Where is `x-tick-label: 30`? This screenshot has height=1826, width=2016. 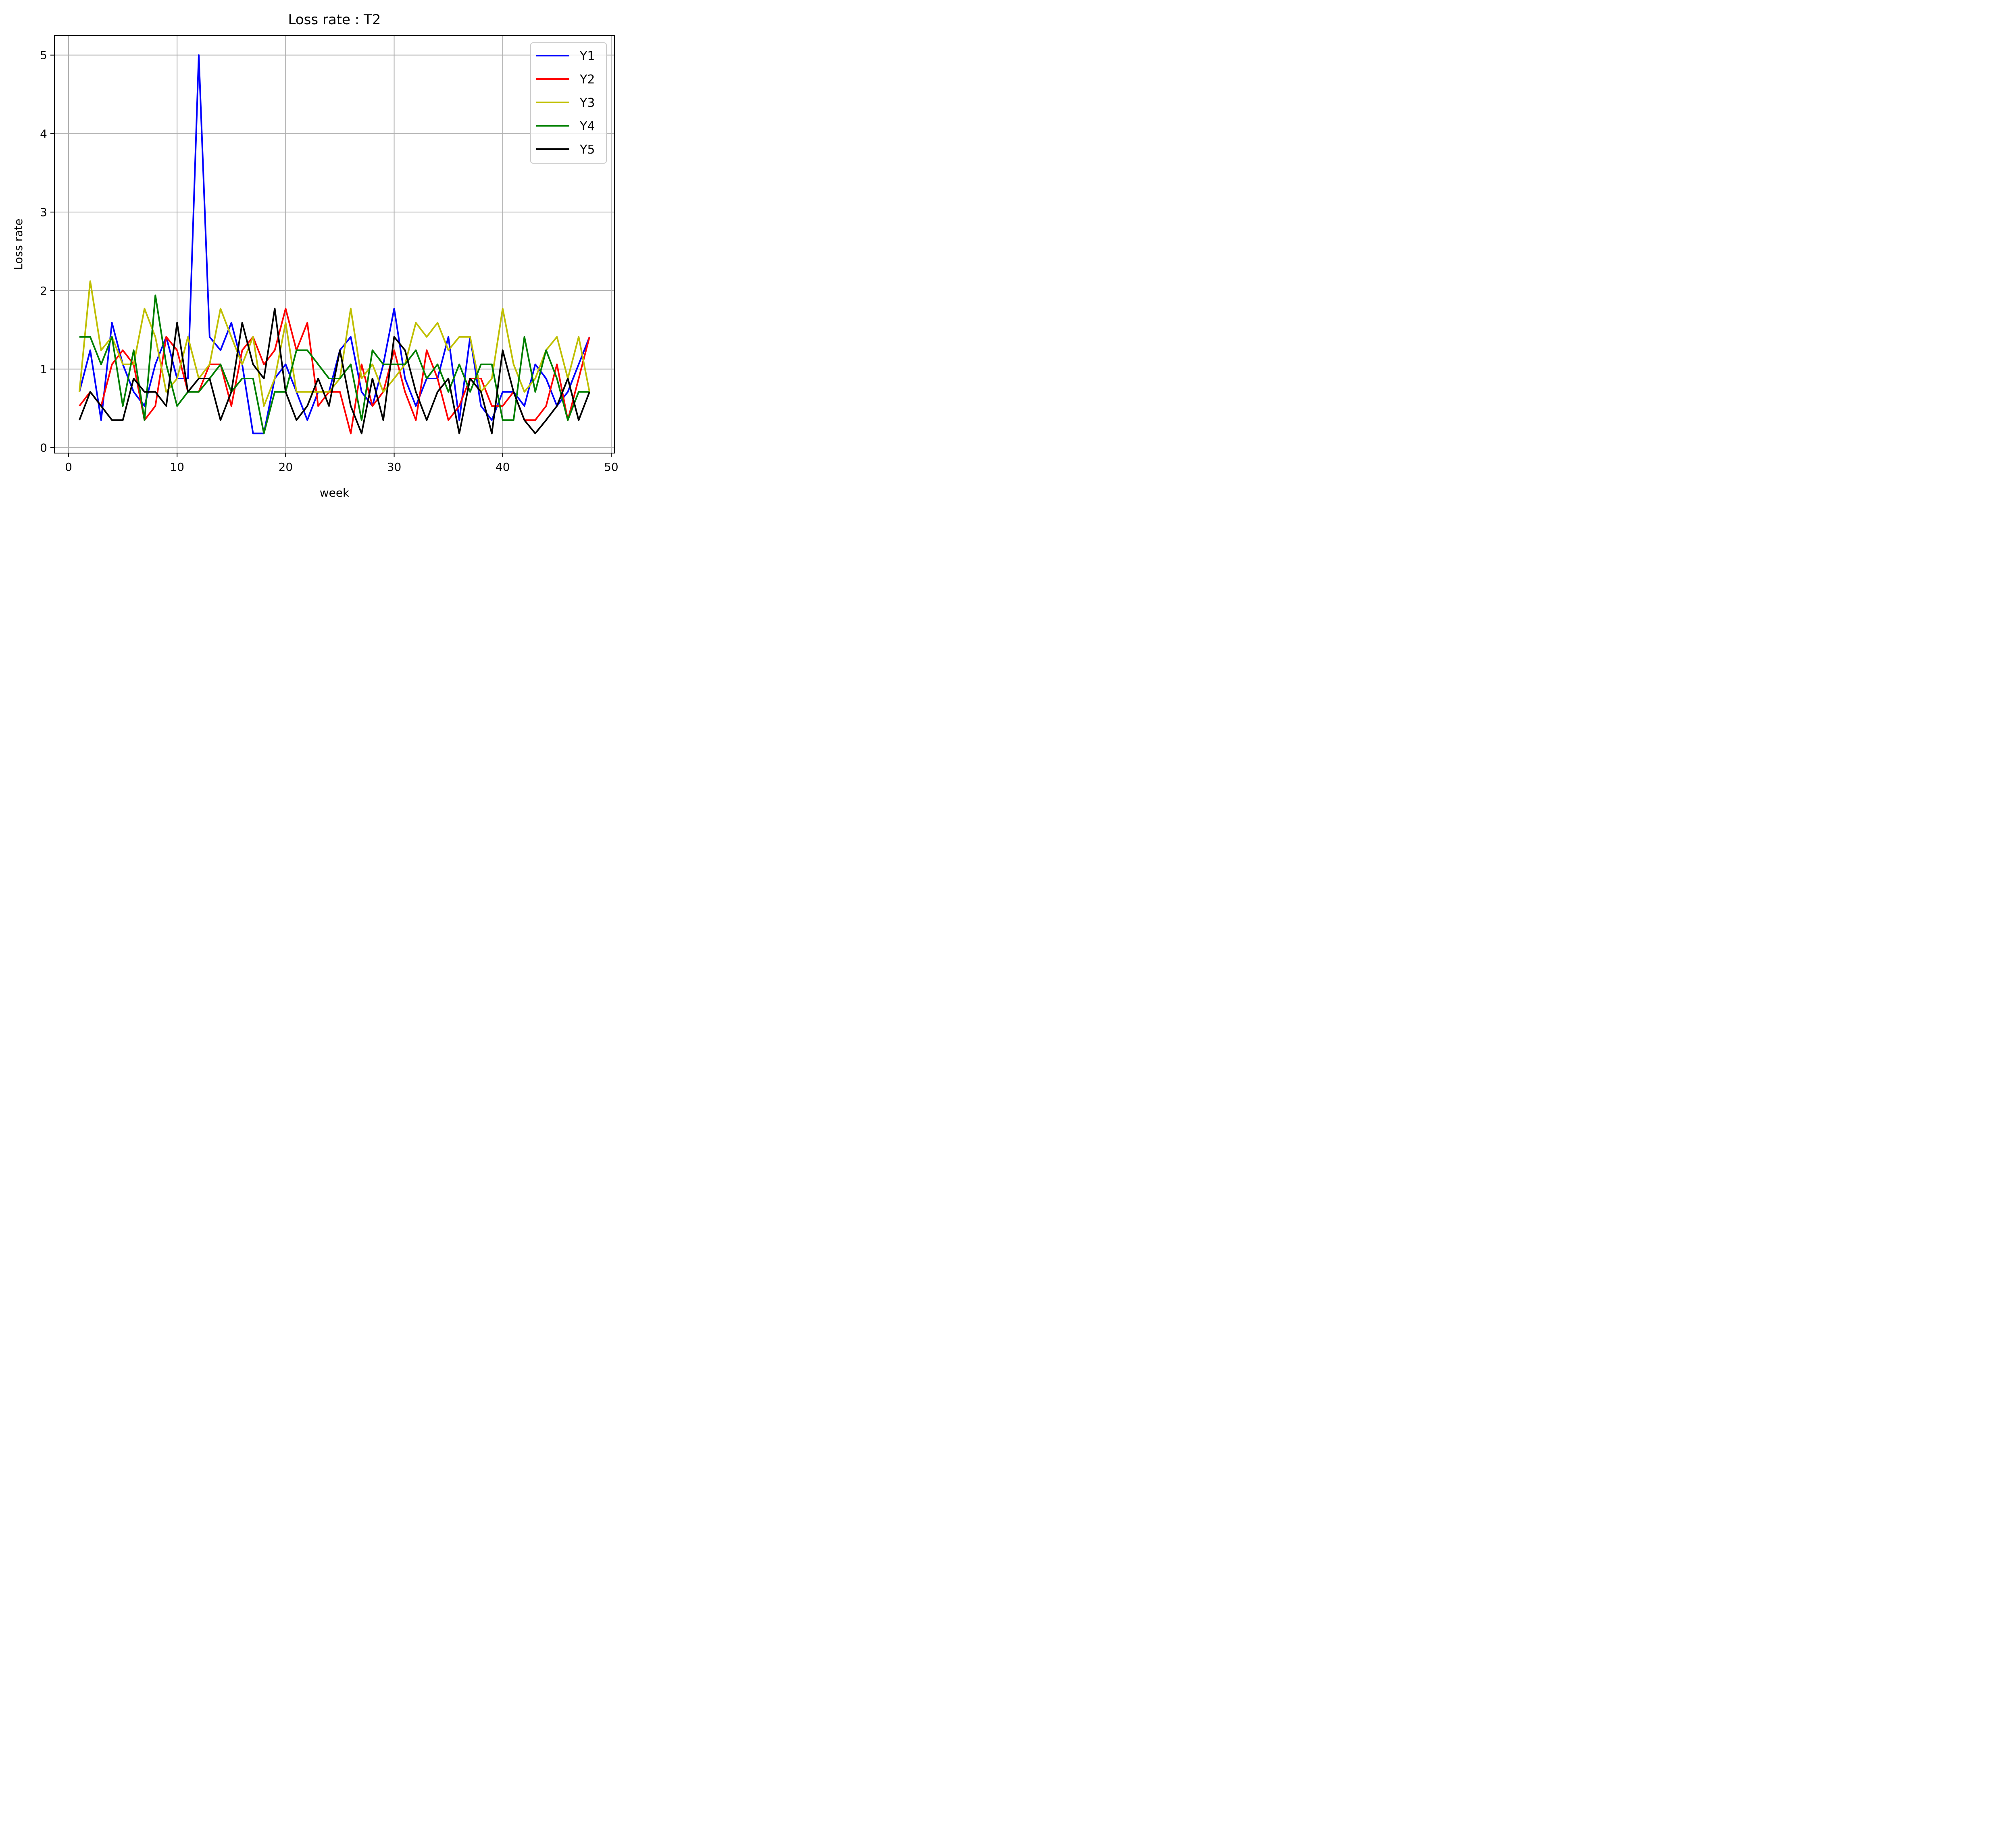
x-tick-label: 30 is located at coordinates (394, 467).